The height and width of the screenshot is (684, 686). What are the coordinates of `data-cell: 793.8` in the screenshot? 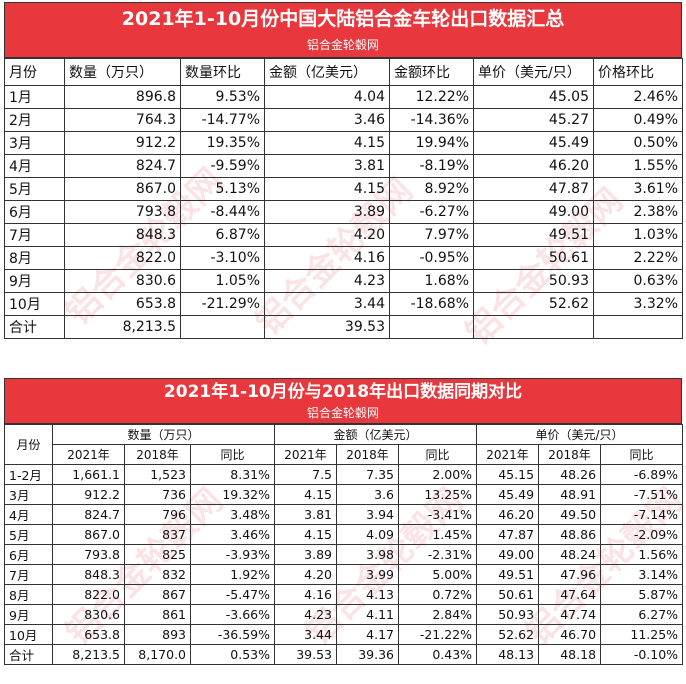 It's located at (88, 554).